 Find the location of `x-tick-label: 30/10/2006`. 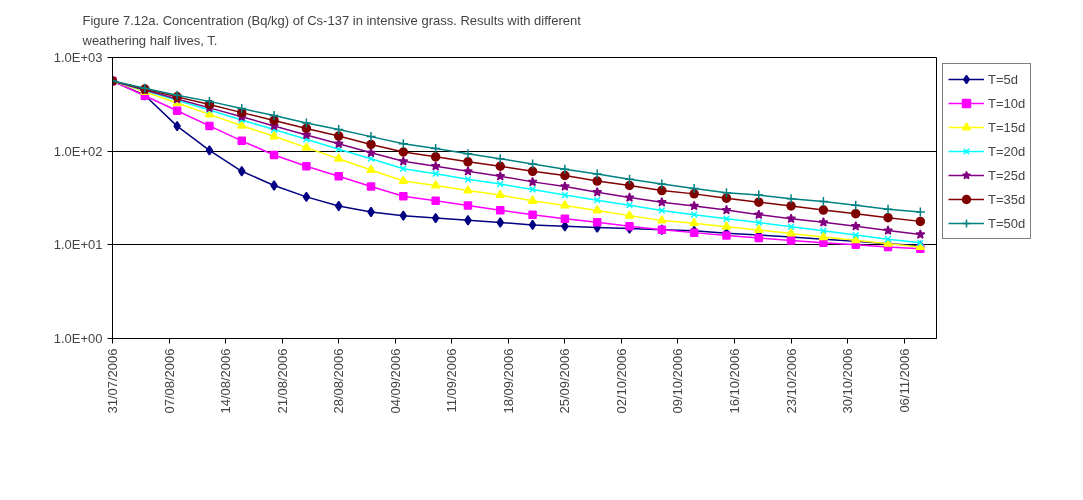

x-tick-label: 30/10/2006 is located at coordinates (848, 381).